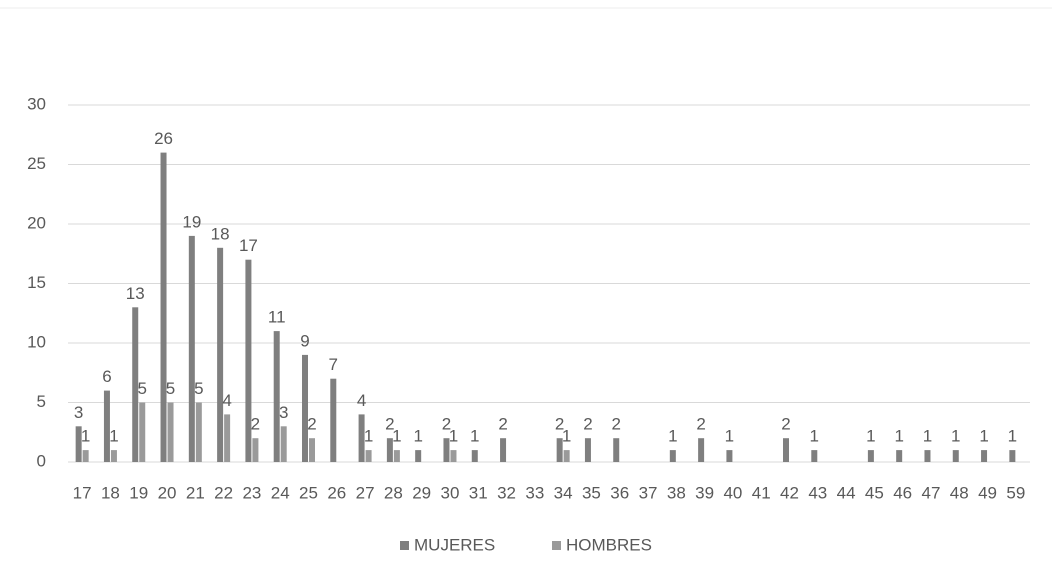 The width and height of the screenshot is (1052, 577). Describe the element at coordinates (277, 317) in the screenshot. I see `data-label: 11` at that location.